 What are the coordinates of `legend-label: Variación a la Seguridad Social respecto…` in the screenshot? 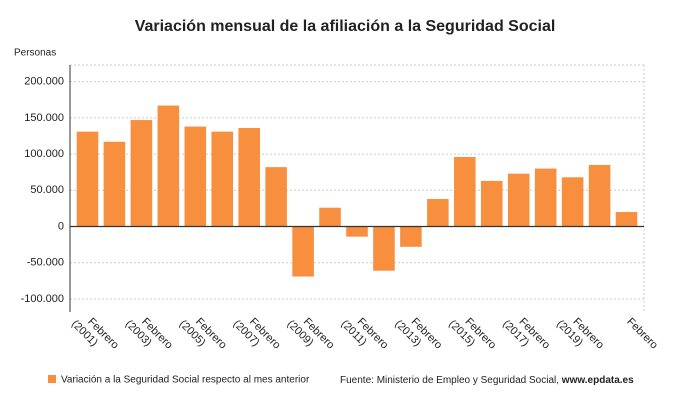 It's located at (185, 380).